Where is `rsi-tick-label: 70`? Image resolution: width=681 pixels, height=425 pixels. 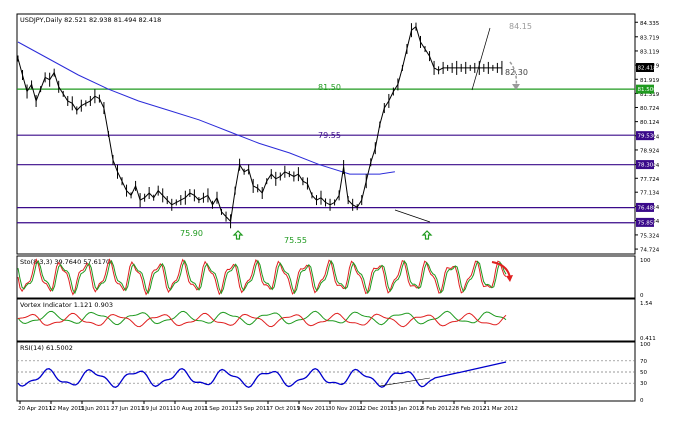
rsi-tick-label: 70 is located at coordinates (643, 362).